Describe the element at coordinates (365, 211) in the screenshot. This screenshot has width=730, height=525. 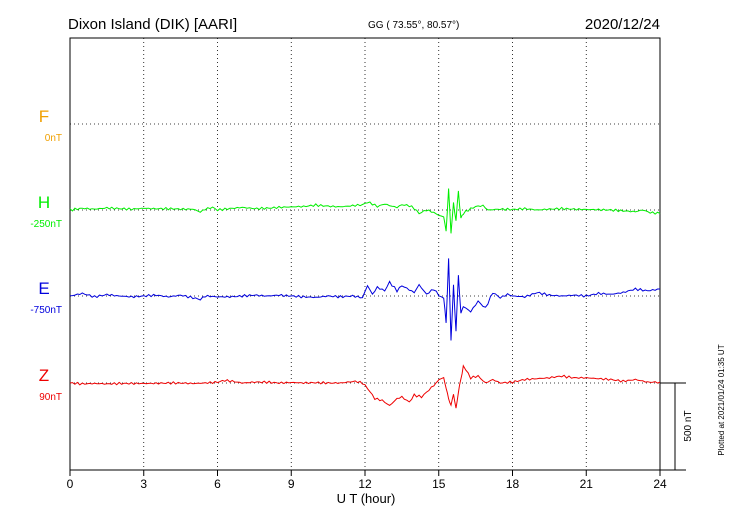
I see `trace-h` at that location.